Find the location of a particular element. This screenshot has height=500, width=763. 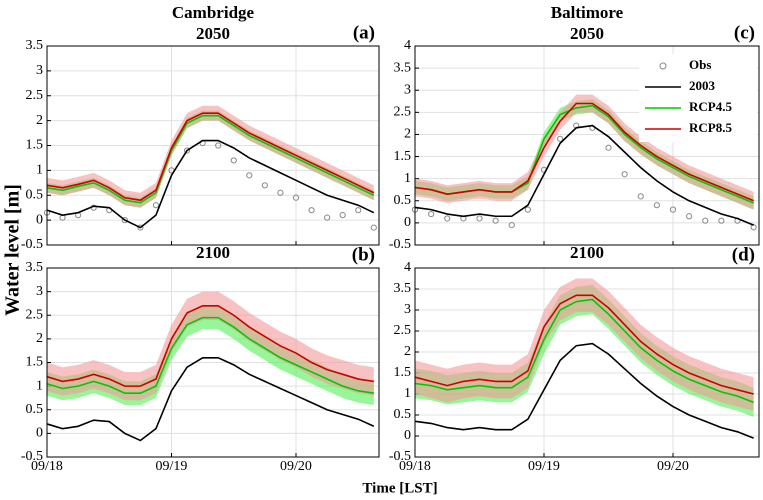

panel-label: (a) is located at coordinates (364, 32).